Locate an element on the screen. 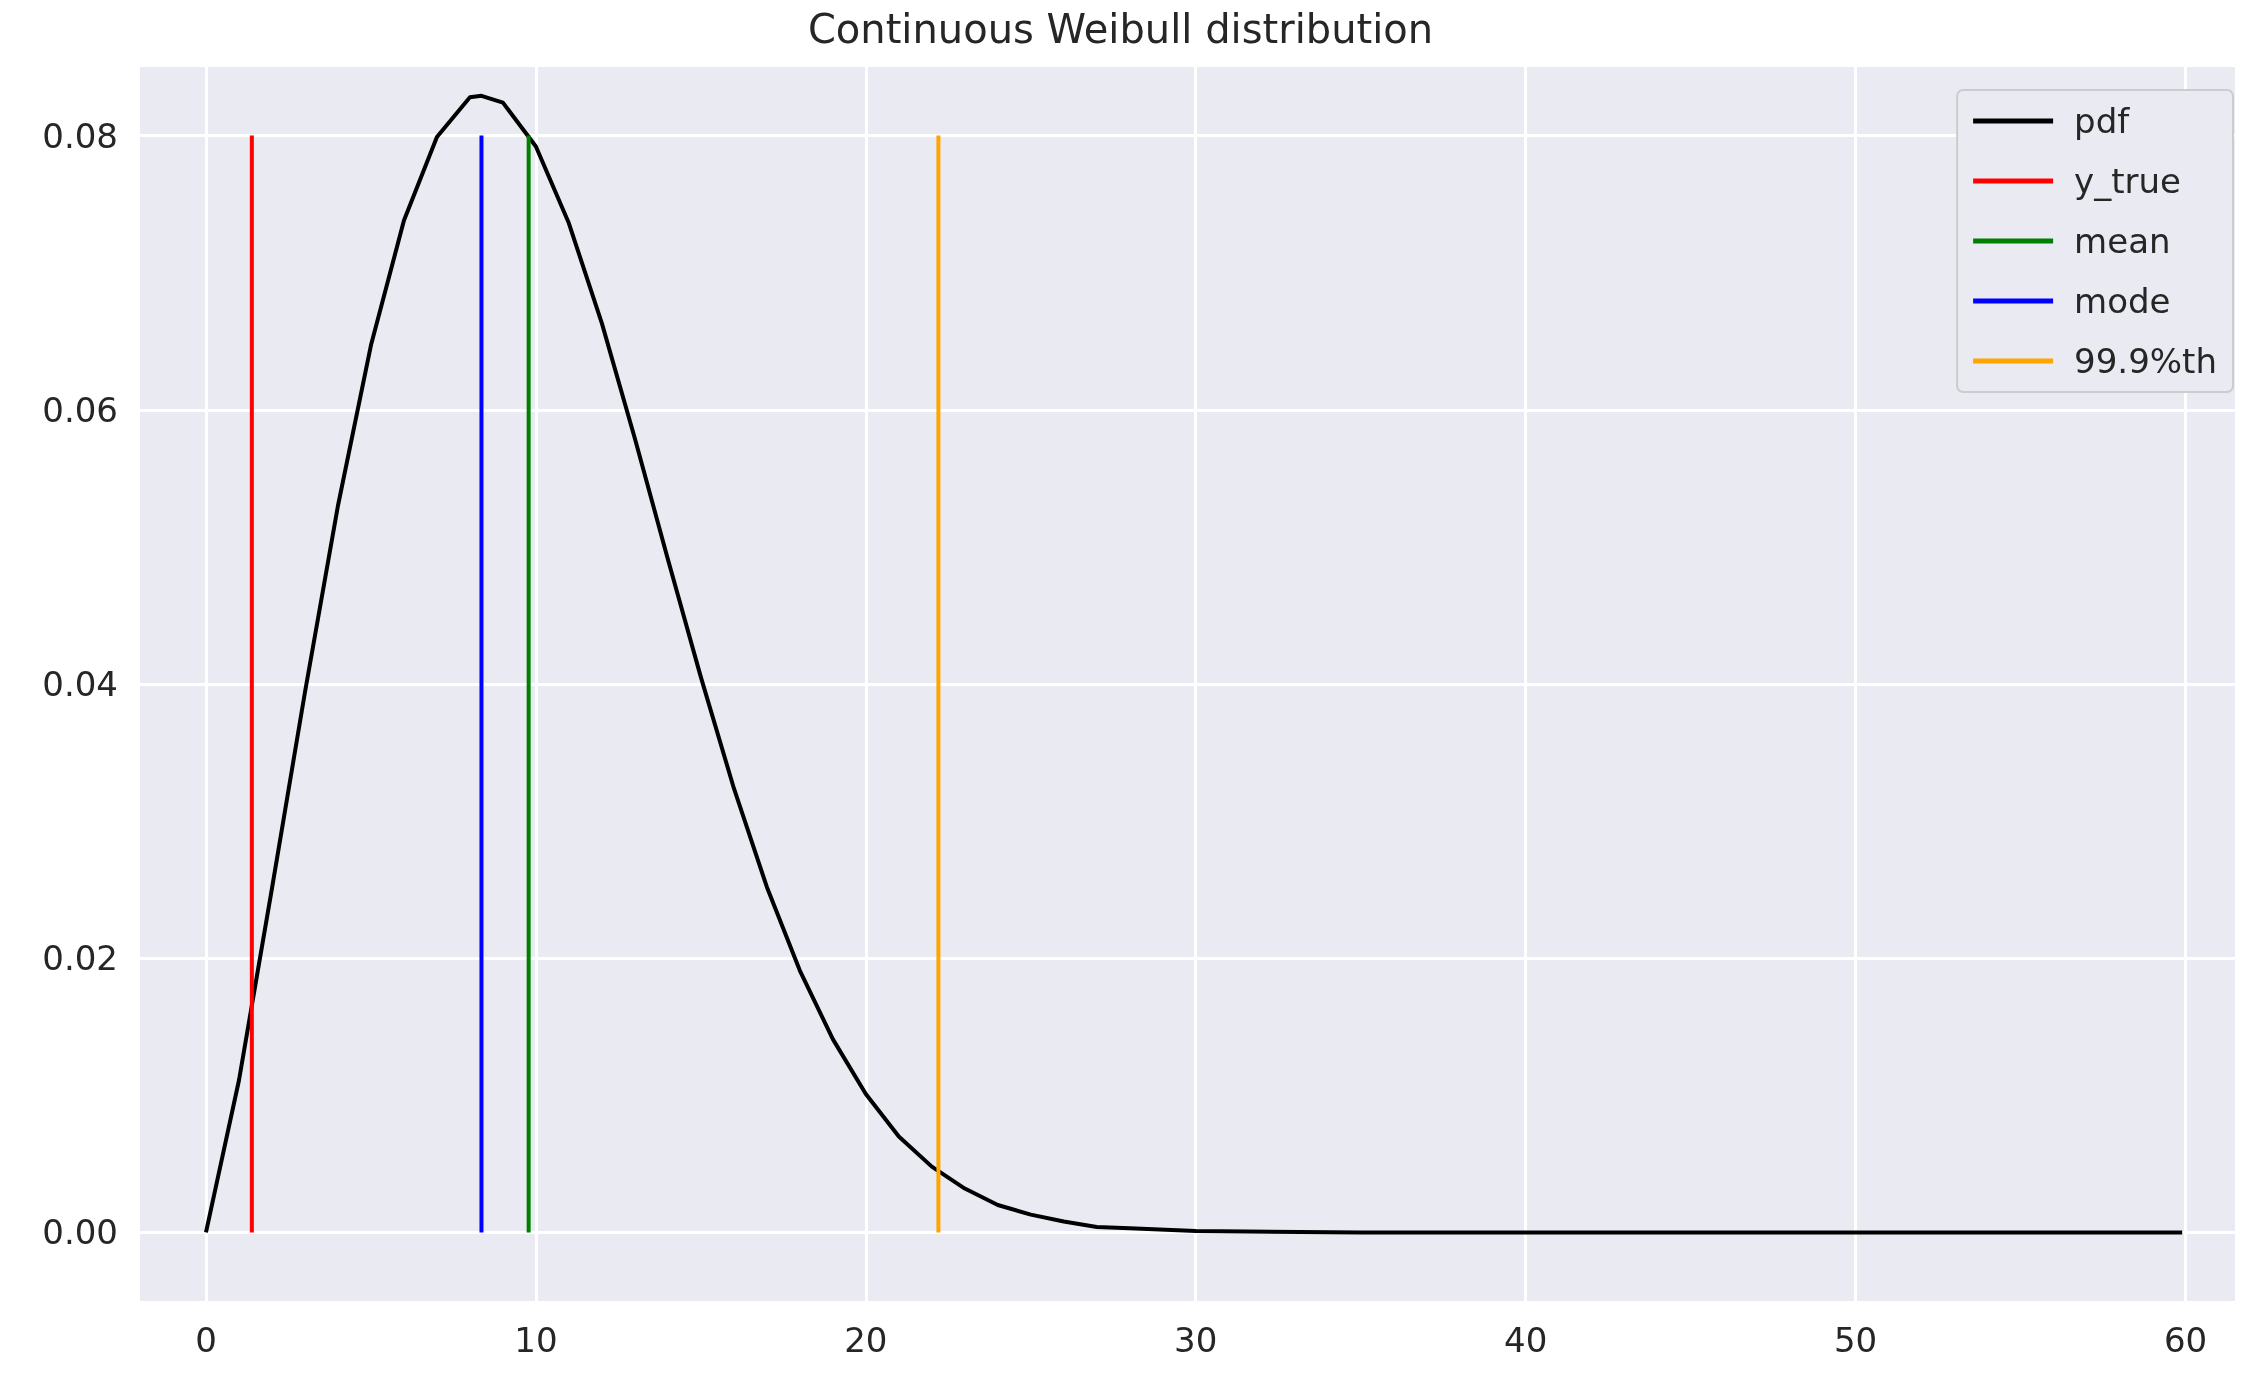 The height and width of the screenshot is (1383, 2241). legend-label: mode is located at coordinates (2122, 301).